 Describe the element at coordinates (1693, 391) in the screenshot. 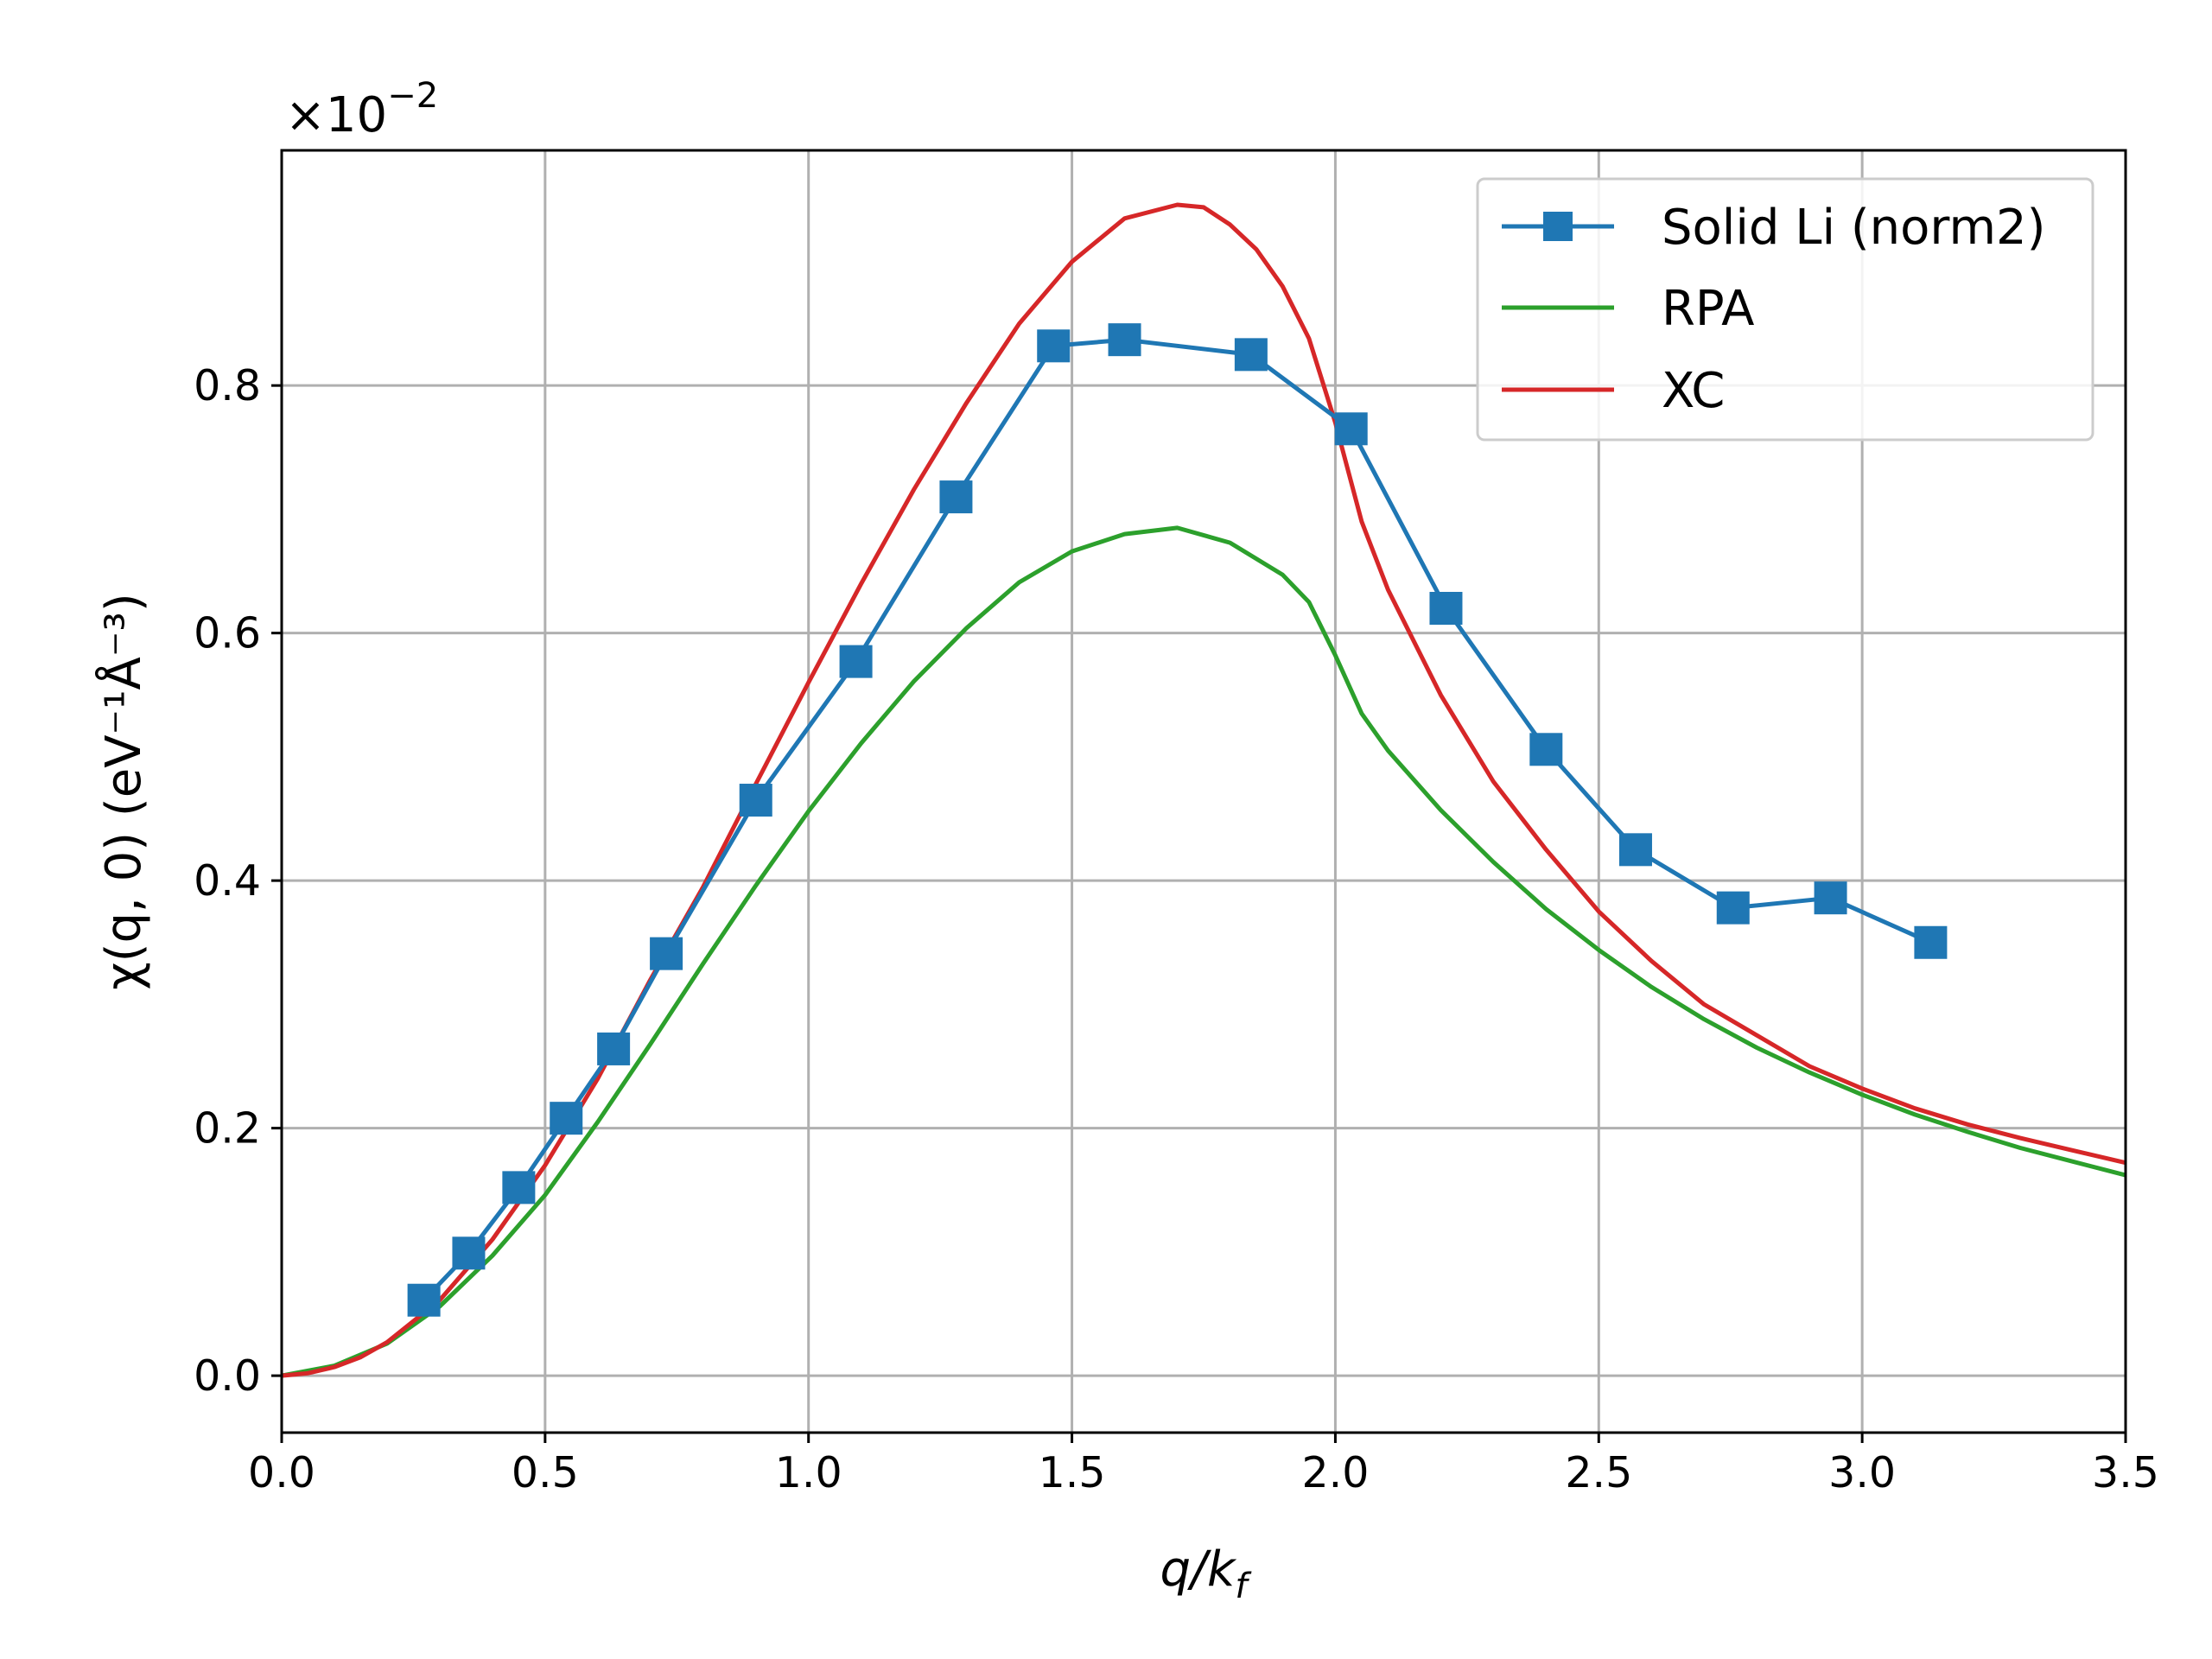

I see `legend-label-xc: XC` at that location.